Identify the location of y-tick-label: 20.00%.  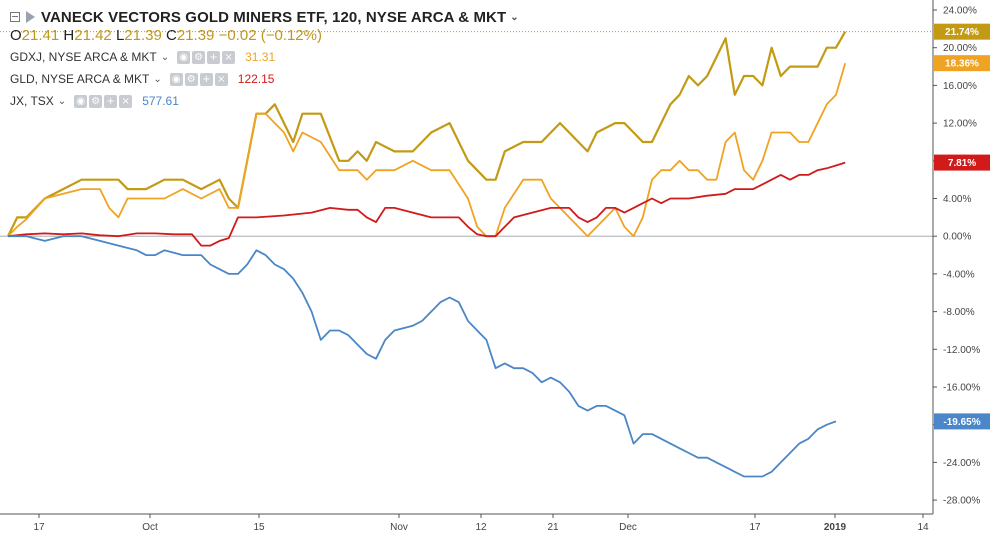
(960, 48).